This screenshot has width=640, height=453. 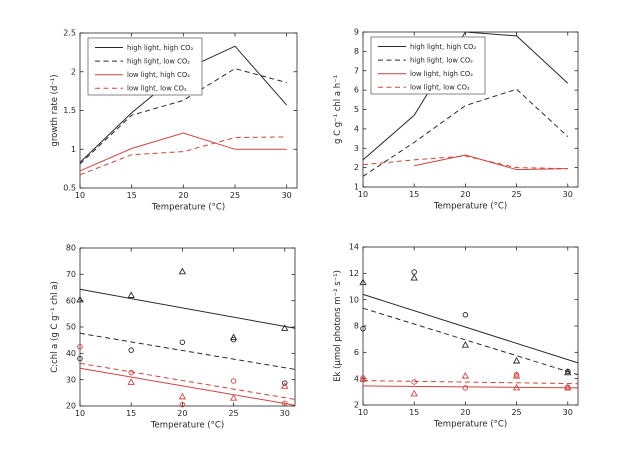 What do you see at coordinates (354, 299) in the screenshot?
I see `y-tick-label: 10` at bounding box center [354, 299].